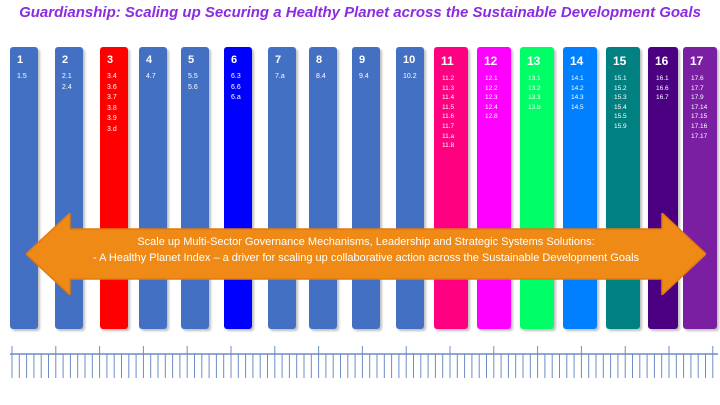 The image size is (720, 405). I want to click on goal-bar-4: 4 4.7, so click(153, 188).